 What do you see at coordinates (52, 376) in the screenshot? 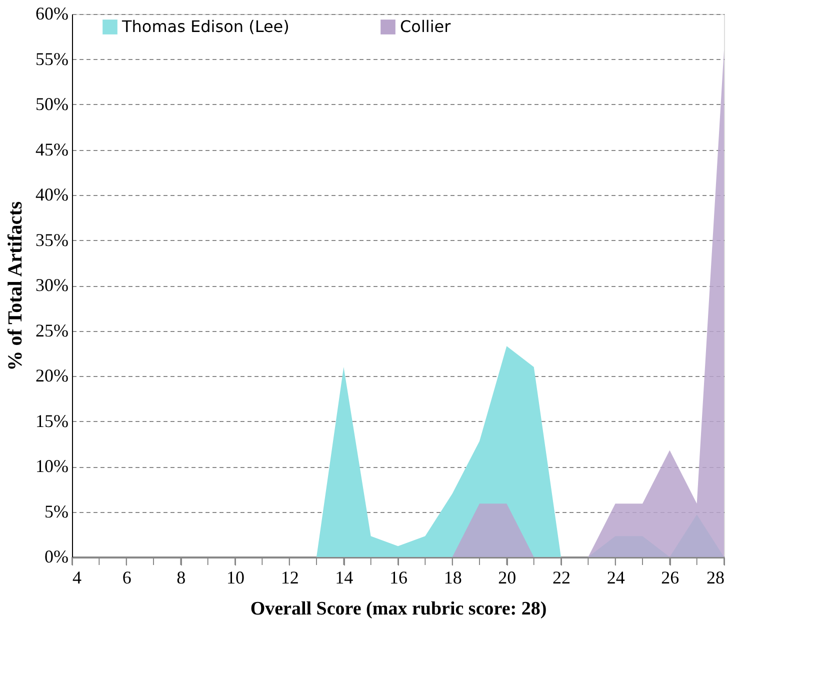
I see `y-tick-label: 20%` at bounding box center [52, 376].